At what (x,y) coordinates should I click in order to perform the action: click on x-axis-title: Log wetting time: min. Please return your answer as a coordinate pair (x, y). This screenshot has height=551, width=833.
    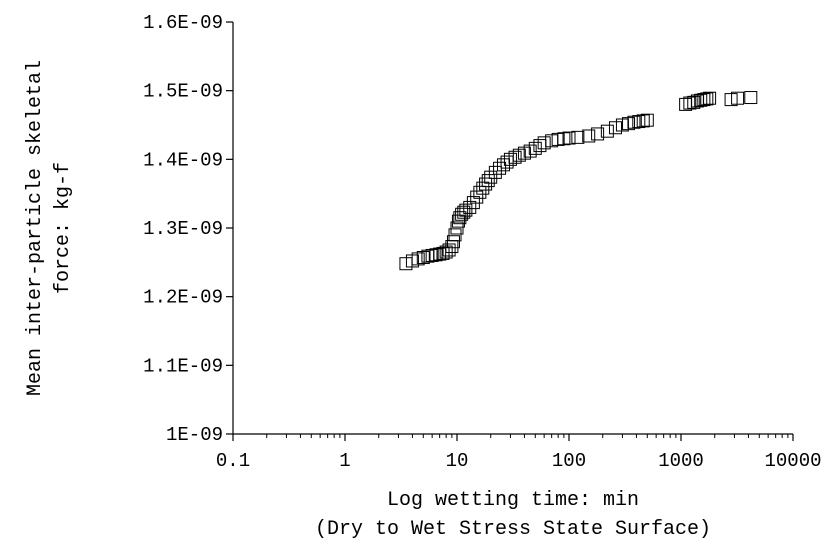
    Looking at the image, I should click on (513, 500).